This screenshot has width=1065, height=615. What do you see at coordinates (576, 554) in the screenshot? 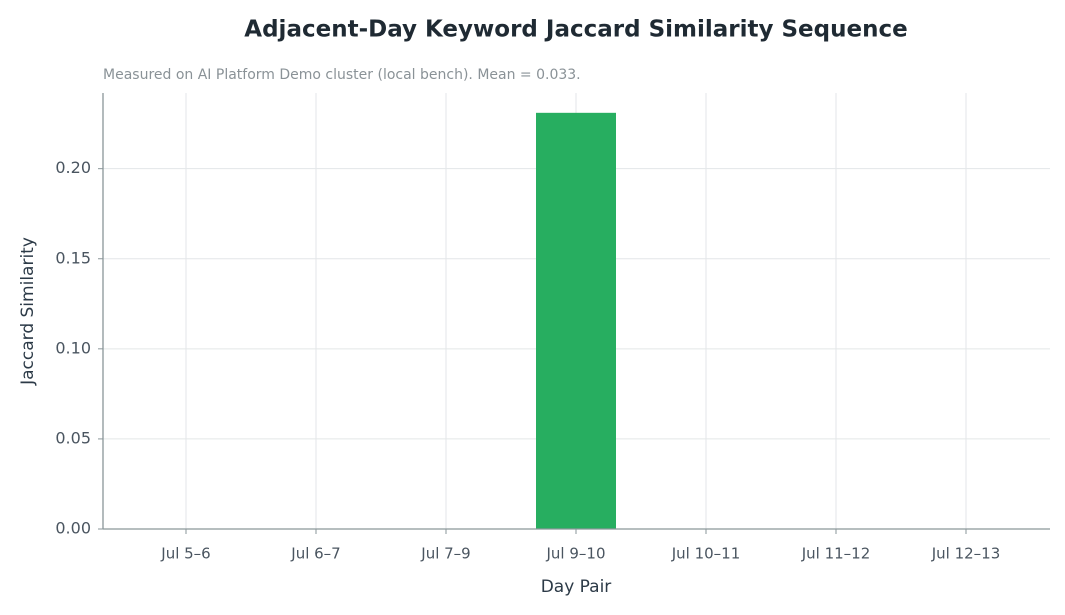
I see `x-tick-label: Jul 9–10` at bounding box center [576, 554].